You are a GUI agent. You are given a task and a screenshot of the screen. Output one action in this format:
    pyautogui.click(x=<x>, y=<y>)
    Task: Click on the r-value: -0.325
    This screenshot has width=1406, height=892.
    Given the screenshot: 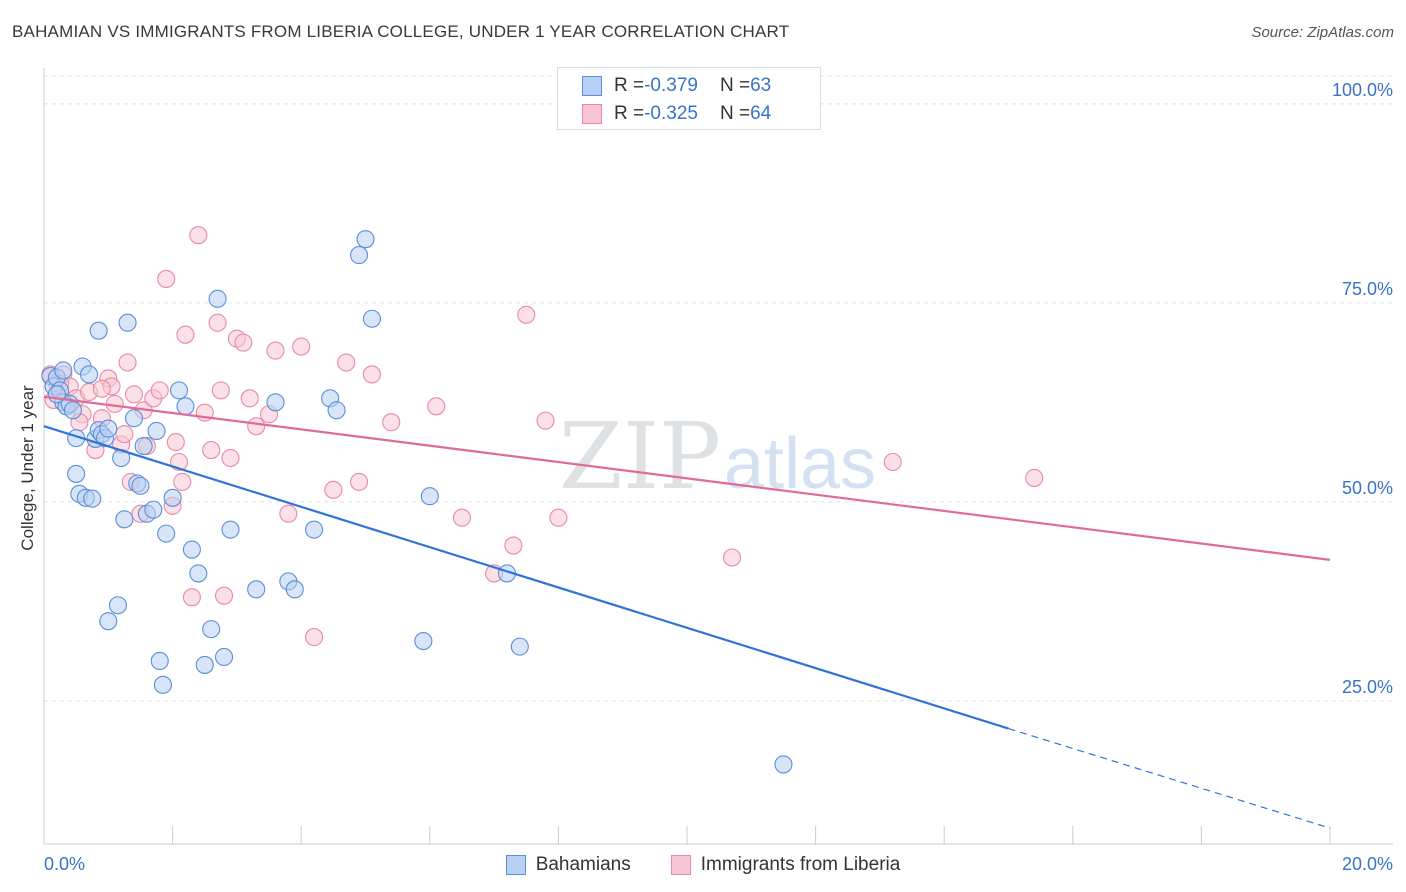 What is the action you would take?
    pyautogui.click(x=671, y=113)
    